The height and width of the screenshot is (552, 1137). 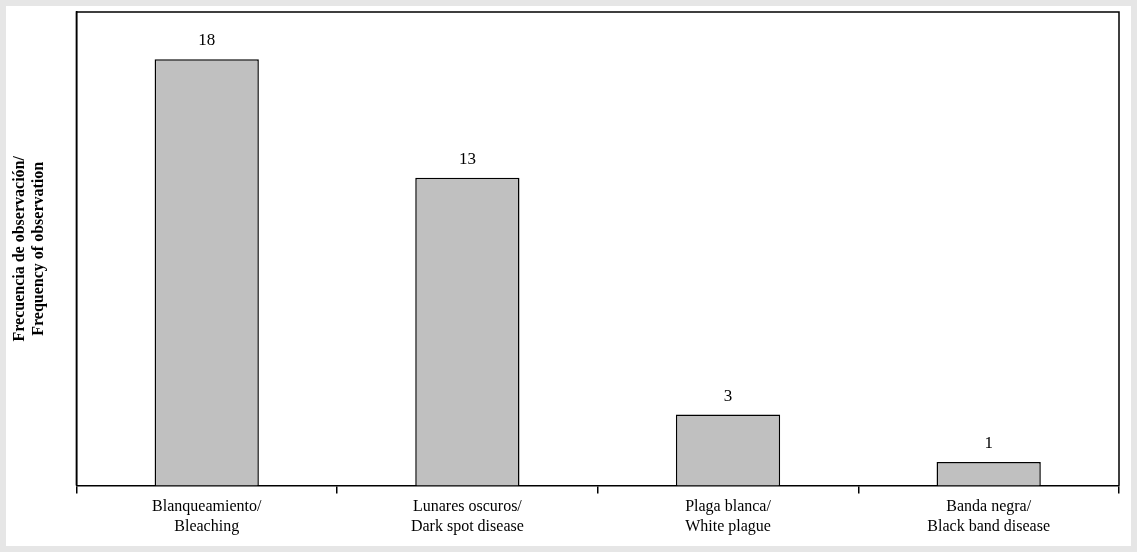 I want to click on data-label: 1, so click(x=988, y=442).